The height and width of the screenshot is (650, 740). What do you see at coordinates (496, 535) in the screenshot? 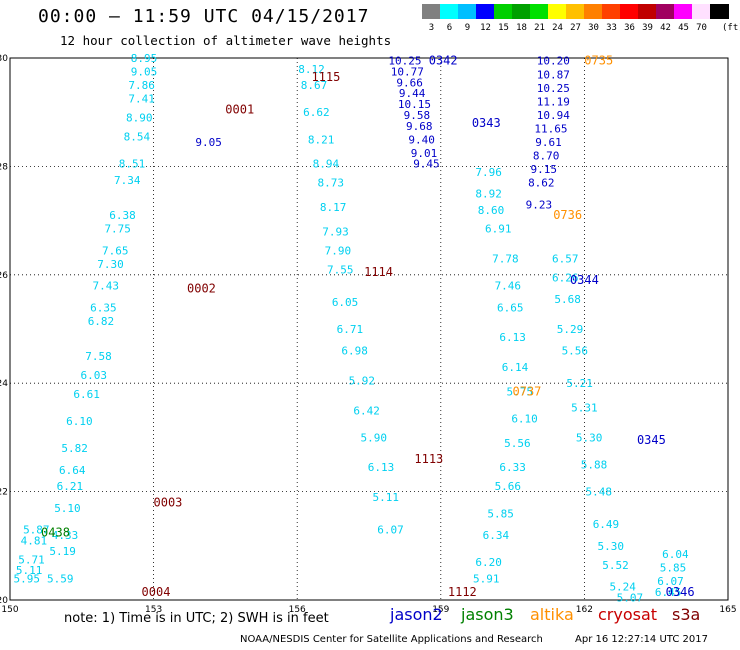
I see `wave-height-value: 6.34` at bounding box center [496, 535].